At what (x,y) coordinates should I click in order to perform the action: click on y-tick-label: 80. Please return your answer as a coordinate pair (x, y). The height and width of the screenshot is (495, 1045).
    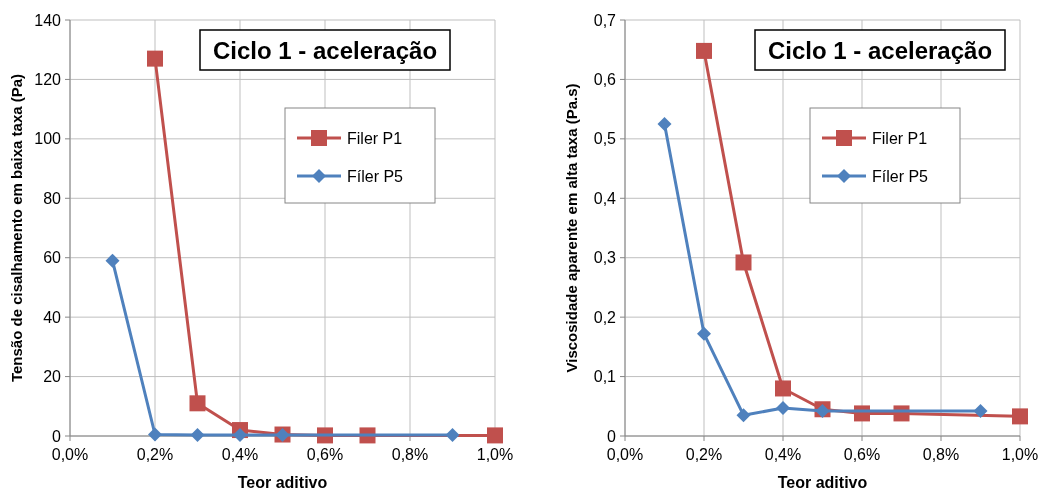
    Looking at the image, I should click on (52, 198).